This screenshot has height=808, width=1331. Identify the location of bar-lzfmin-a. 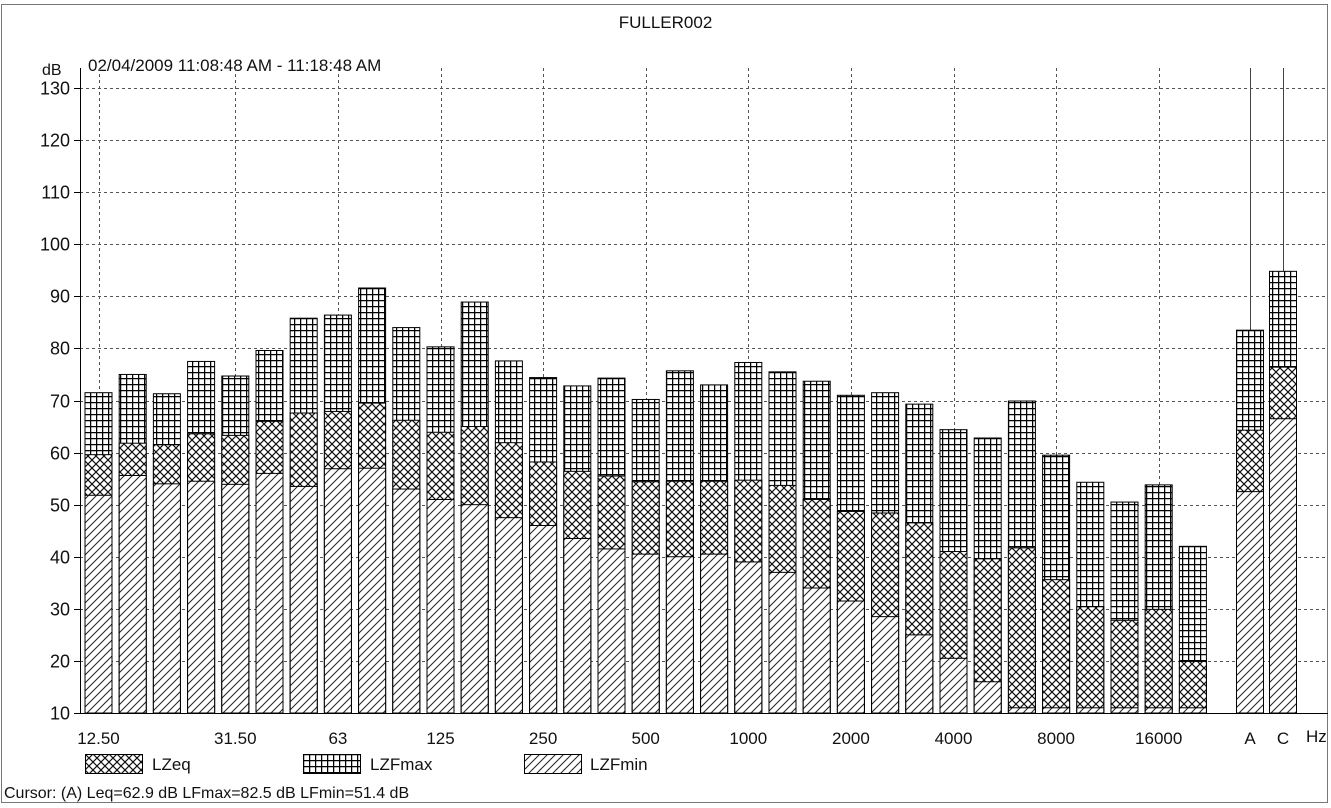
(1250, 602).